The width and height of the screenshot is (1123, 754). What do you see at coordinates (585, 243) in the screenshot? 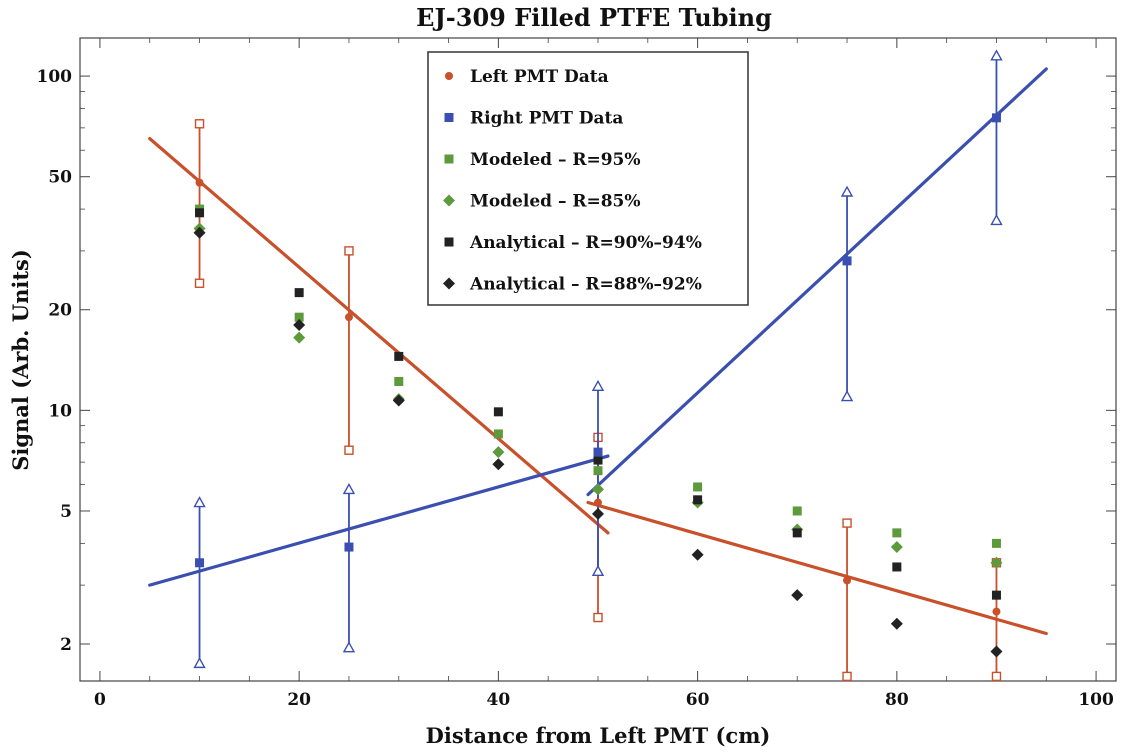
I see `legend-label: Analytical – R=90%–94%` at bounding box center [585, 243].